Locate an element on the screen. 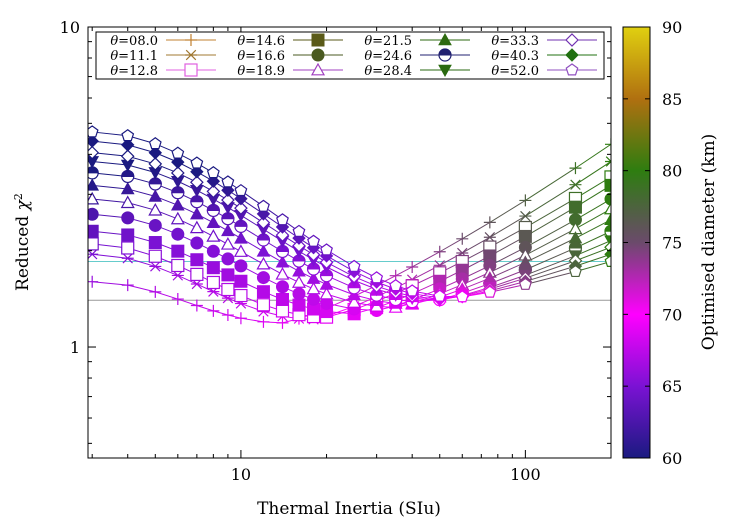 The height and width of the screenshot is (523, 747). legend-label: θ=33.3 is located at coordinates (515, 41).